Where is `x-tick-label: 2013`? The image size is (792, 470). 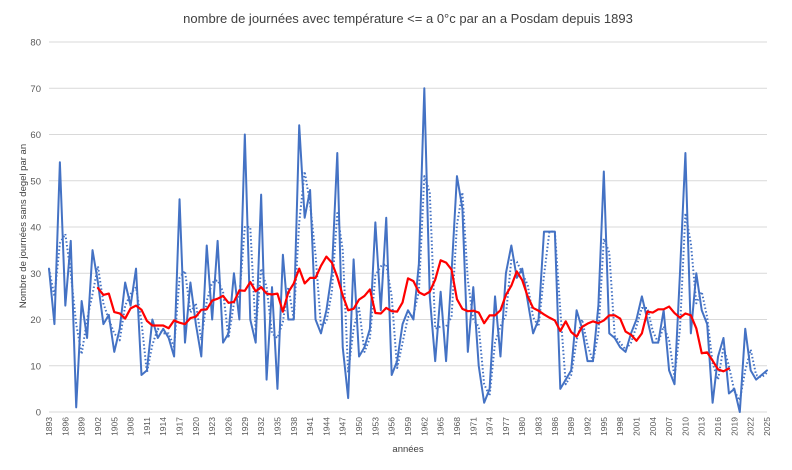 x-tick-label: 2013 is located at coordinates (702, 426).